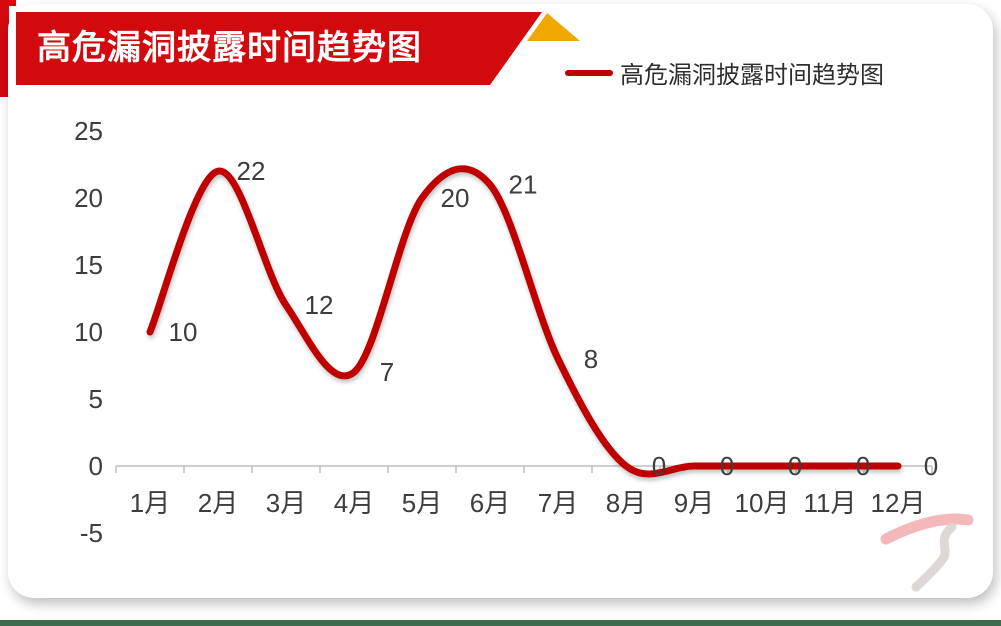 This screenshot has height=626, width=1001. I want to click on legend-line-swatch-icon, so click(589, 72).